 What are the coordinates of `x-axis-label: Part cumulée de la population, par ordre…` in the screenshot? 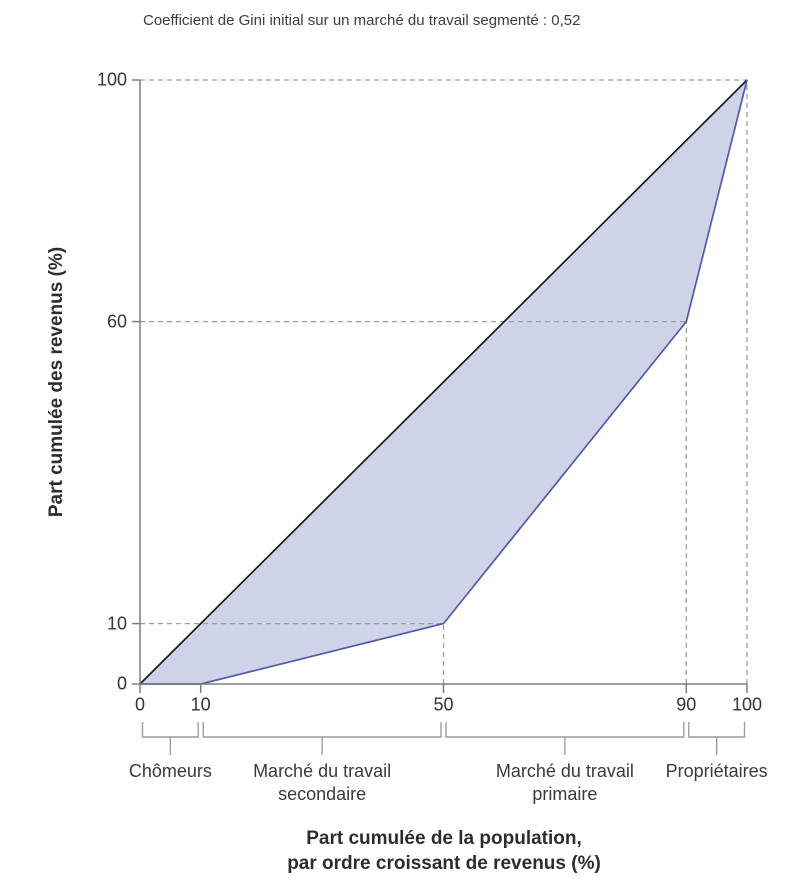 It's located at (444, 851).